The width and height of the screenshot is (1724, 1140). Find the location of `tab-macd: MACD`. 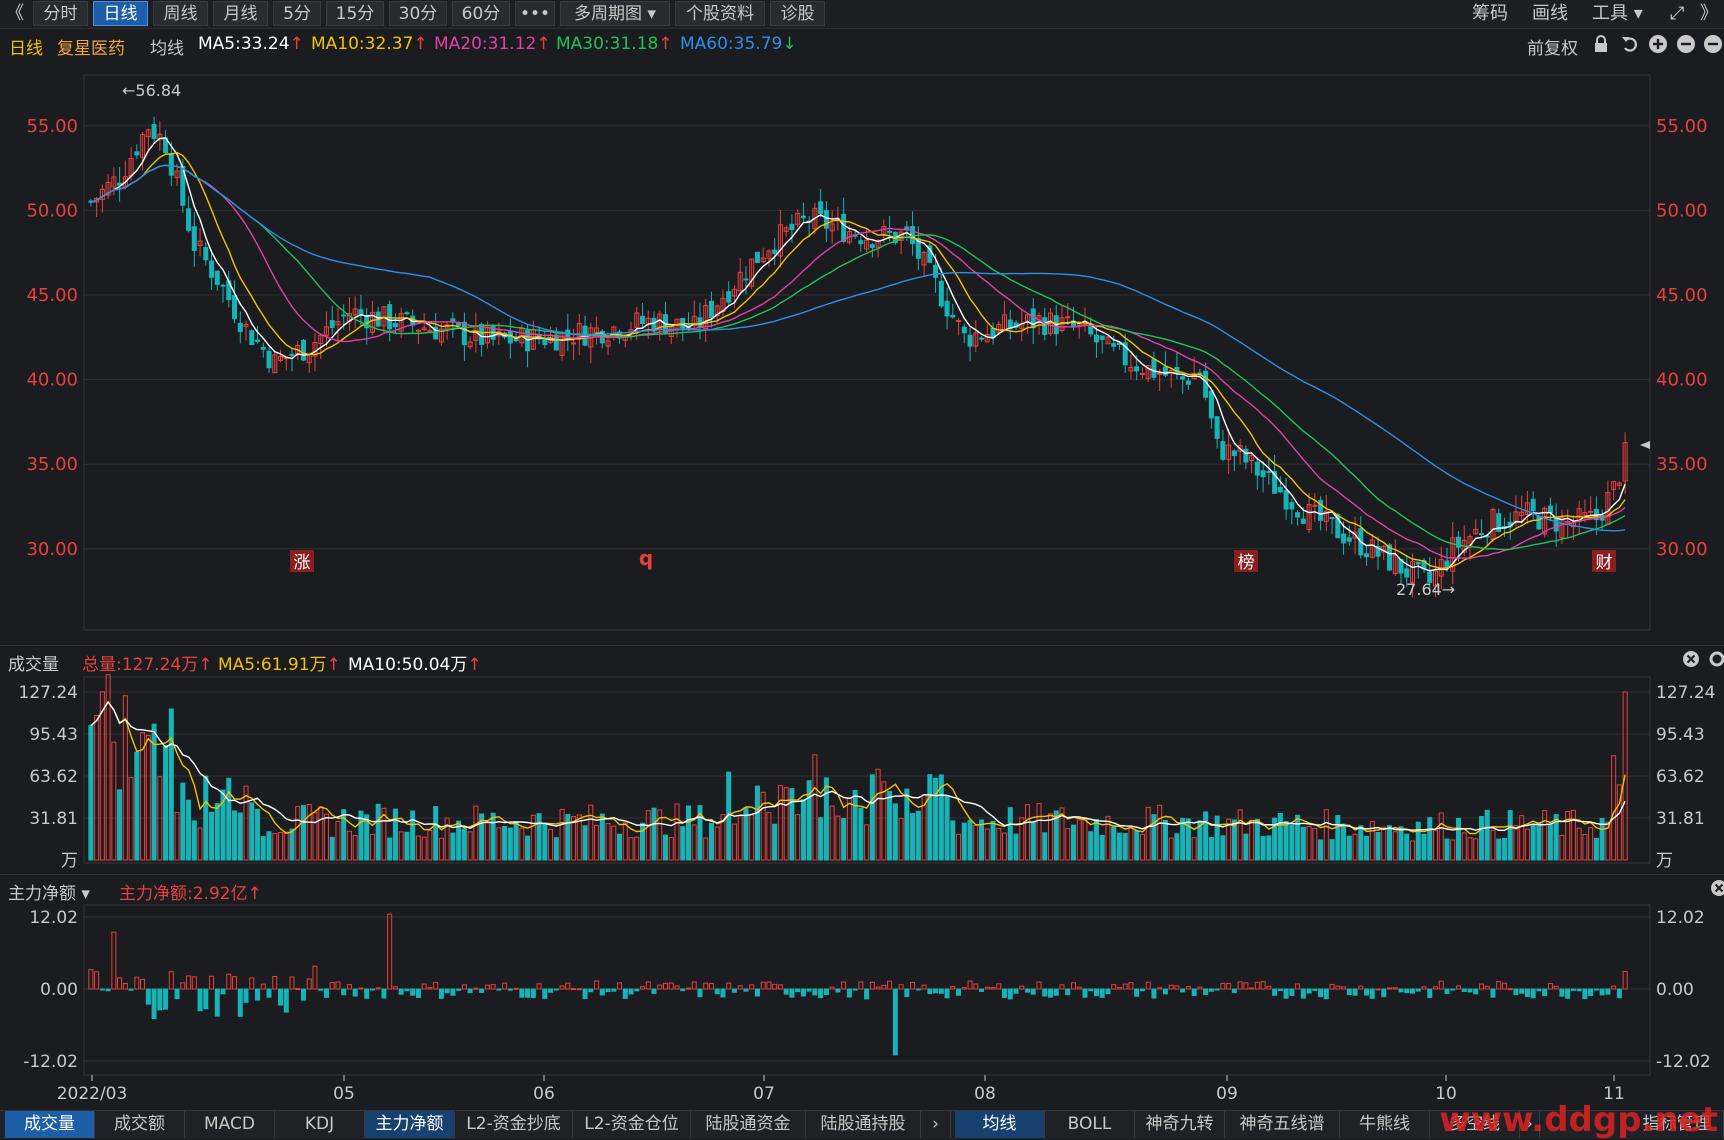

tab-macd: MACD is located at coordinates (230, 1124).